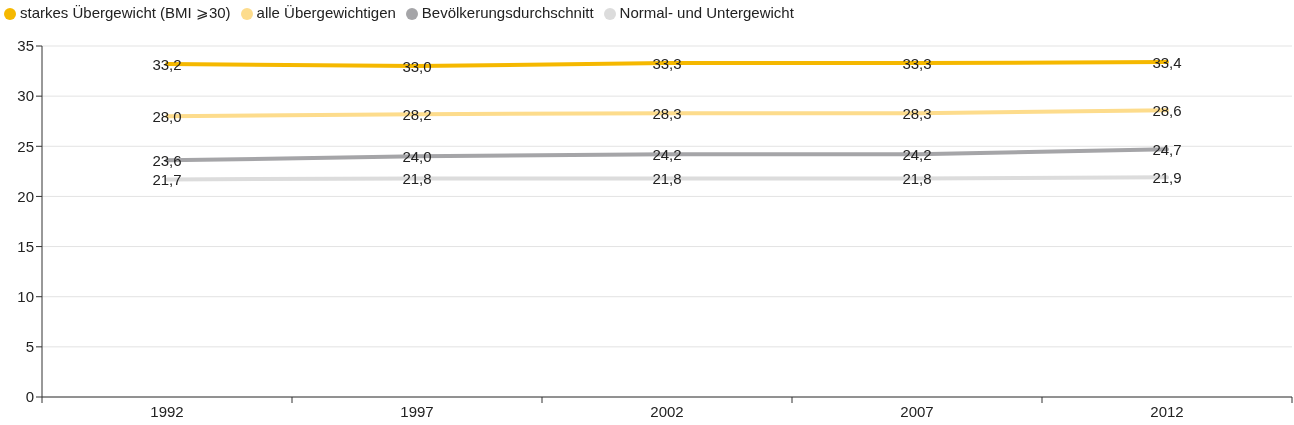 This screenshot has height=425, width=1294. Describe the element at coordinates (1167, 411) in the screenshot. I see `x-tick-label: 2012` at that location.